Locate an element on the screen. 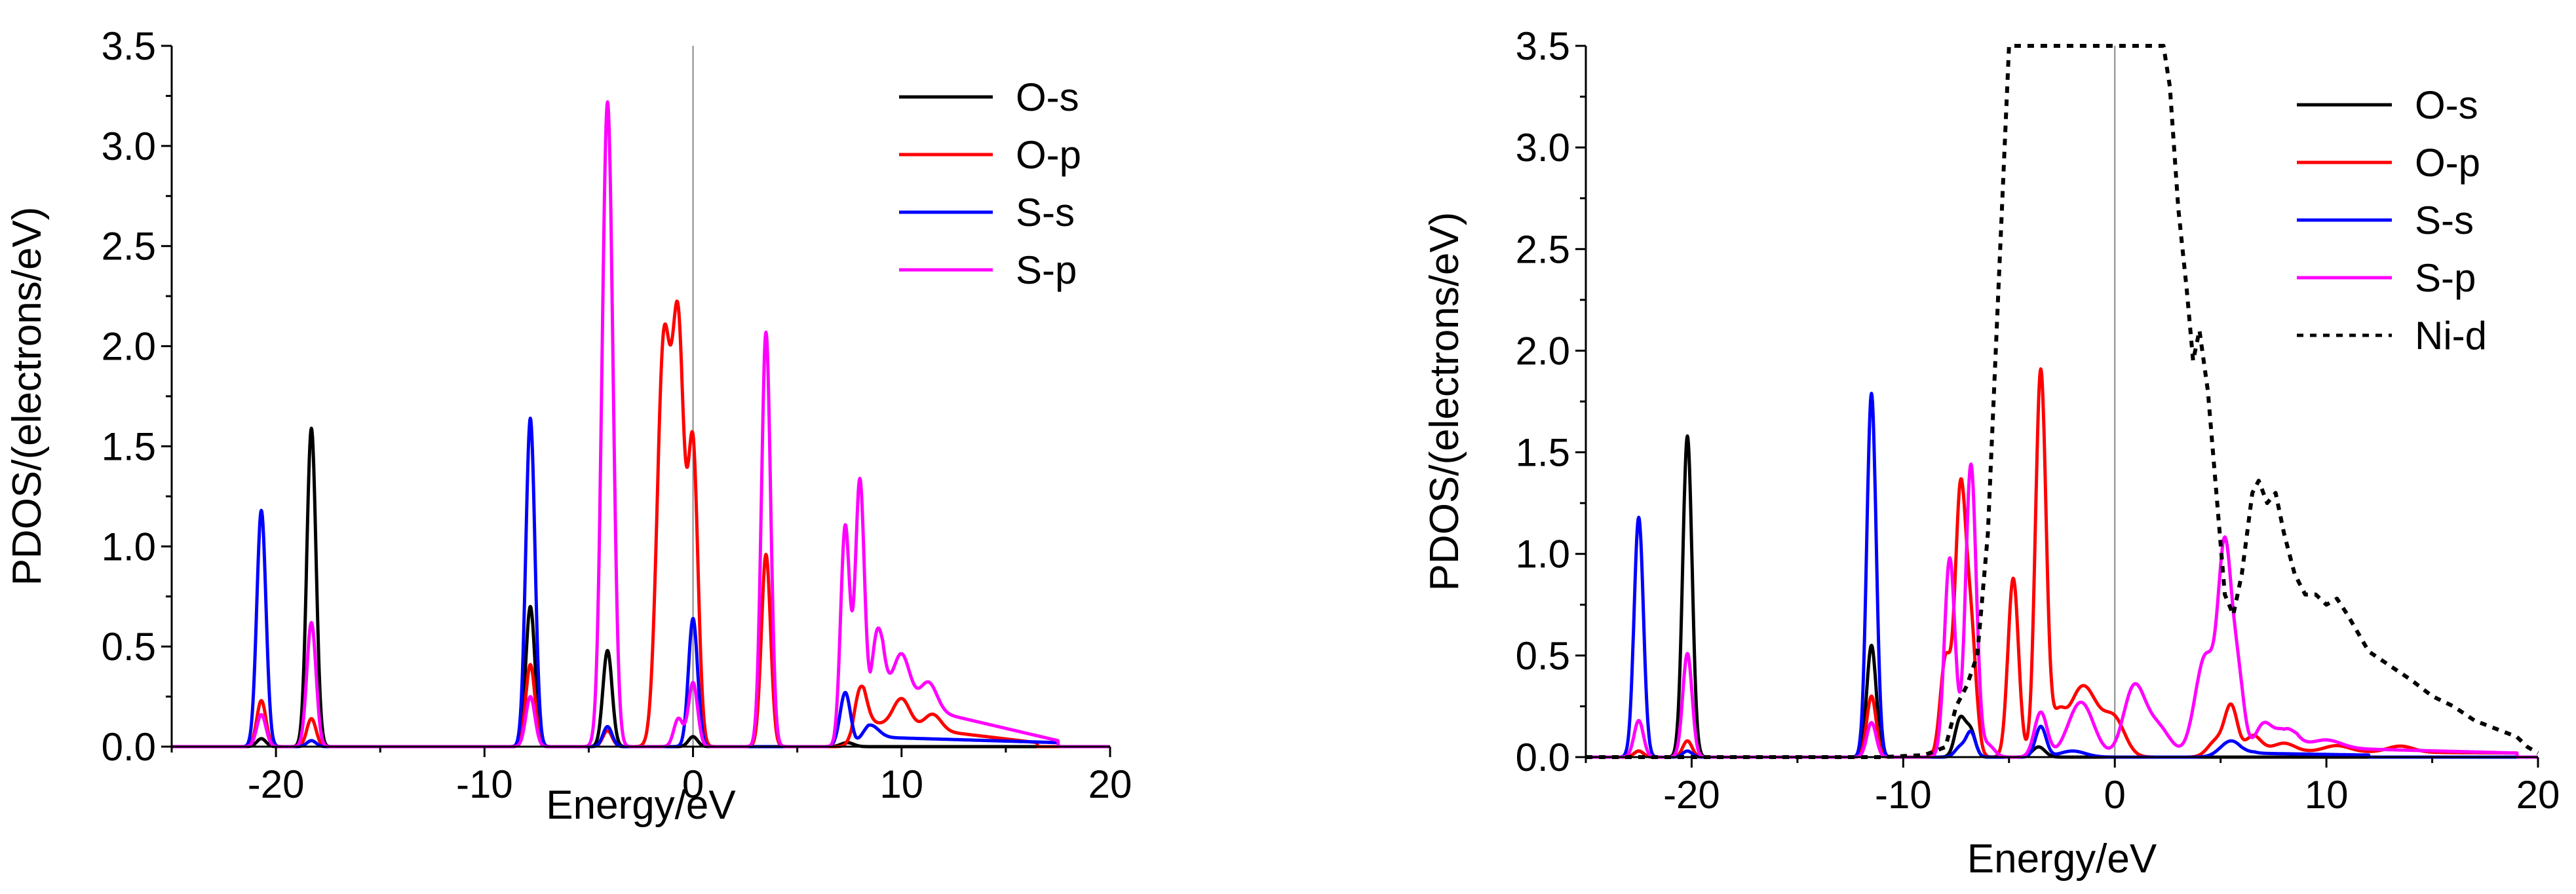  right-x-tick-label: 10 is located at coordinates (2327, 795).